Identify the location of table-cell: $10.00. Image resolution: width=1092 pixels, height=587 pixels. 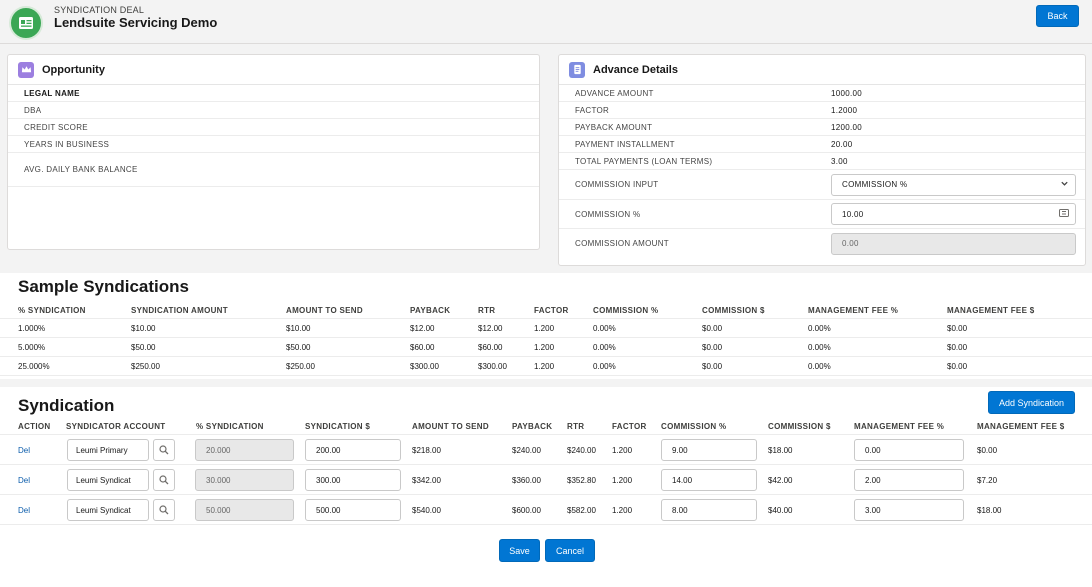
(298, 328).